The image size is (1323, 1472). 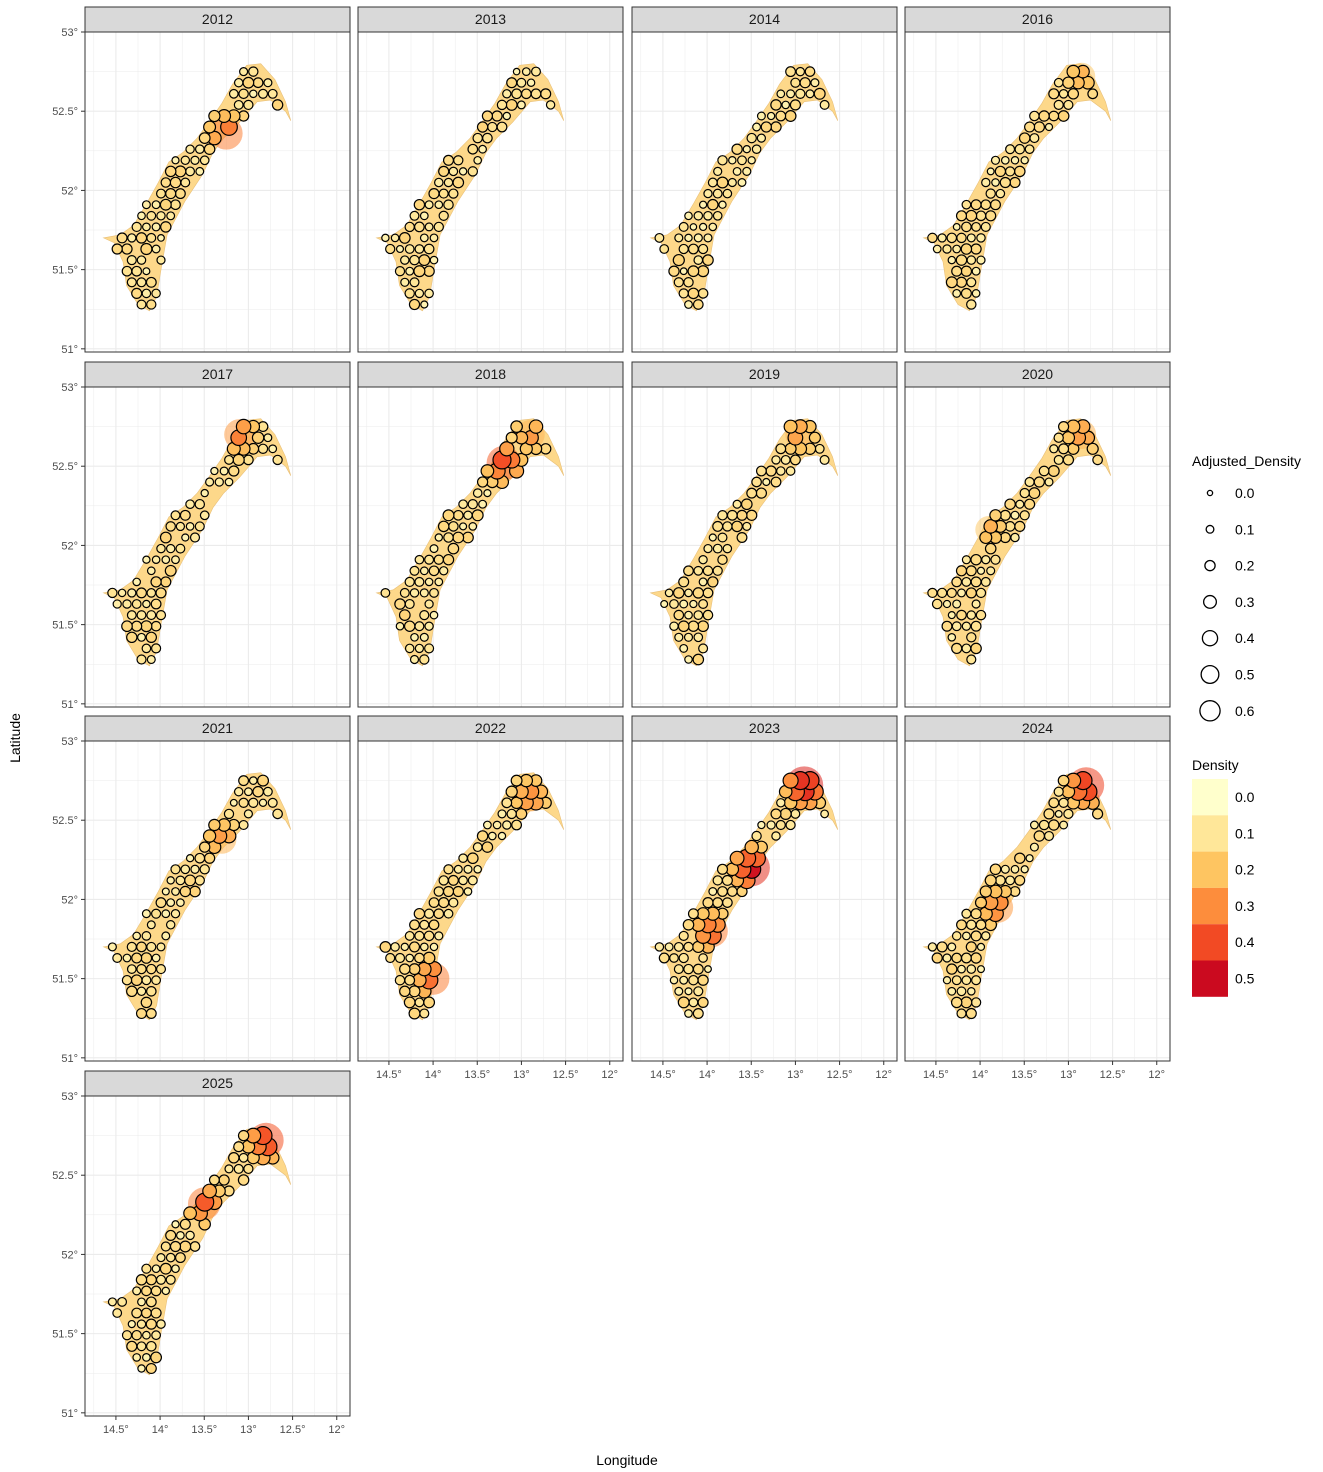 What do you see at coordinates (764, 534) in the screenshot?
I see `facet-panel-2019: 2019` at bounding box center [764, 534].